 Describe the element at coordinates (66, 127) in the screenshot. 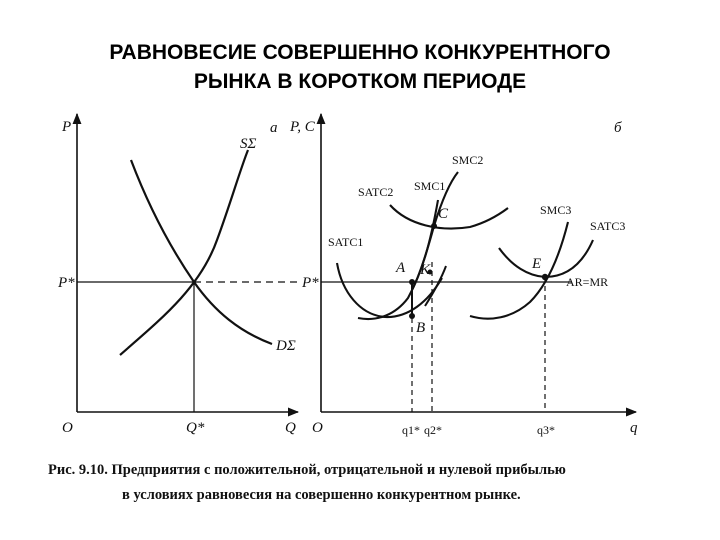

I see `panel-a-y-axis-label: P` at that location.